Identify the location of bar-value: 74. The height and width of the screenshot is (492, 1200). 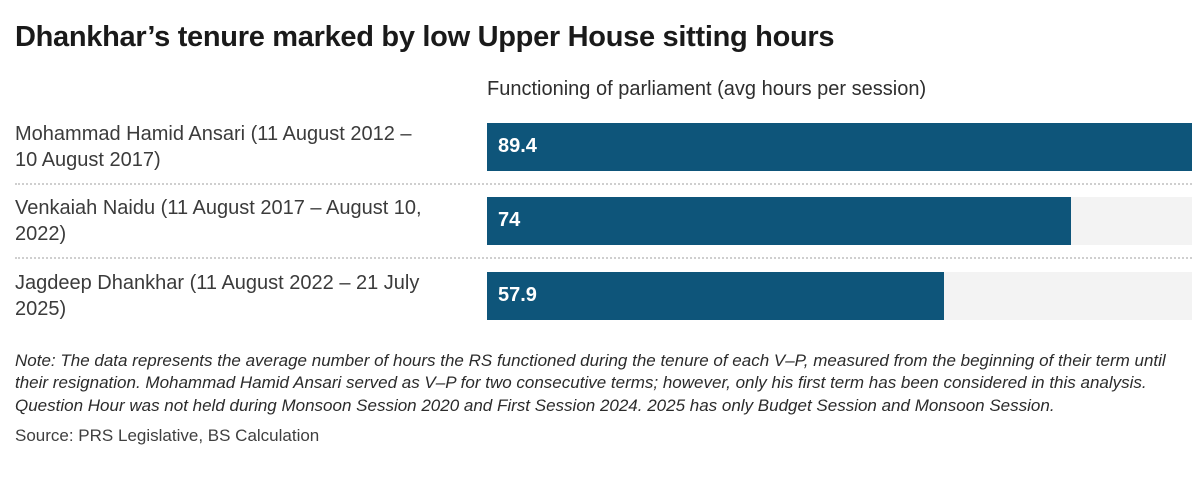
(509, 220).